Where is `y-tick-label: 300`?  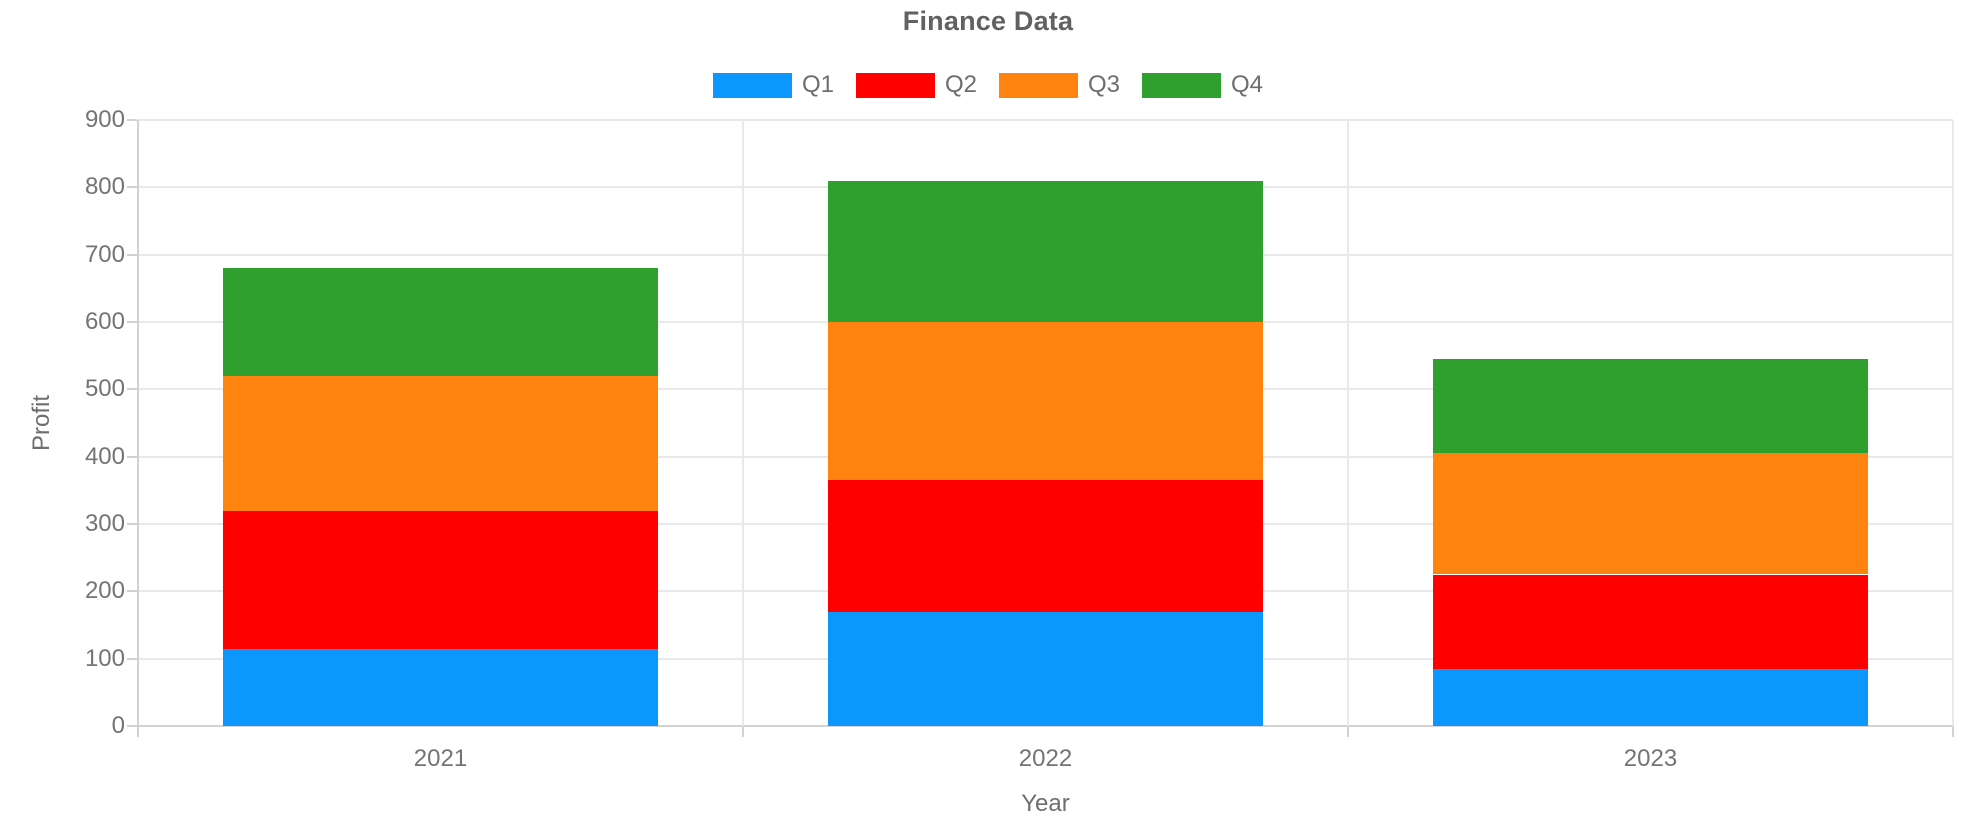 y-tick-label: 300 is located at coordinates (104, 523).